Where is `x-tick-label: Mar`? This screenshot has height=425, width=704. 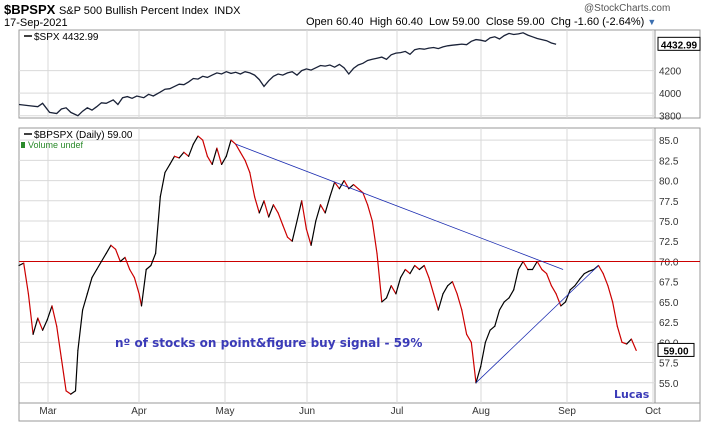
x-tick-label: Mar is located at coordinates (48, 411).